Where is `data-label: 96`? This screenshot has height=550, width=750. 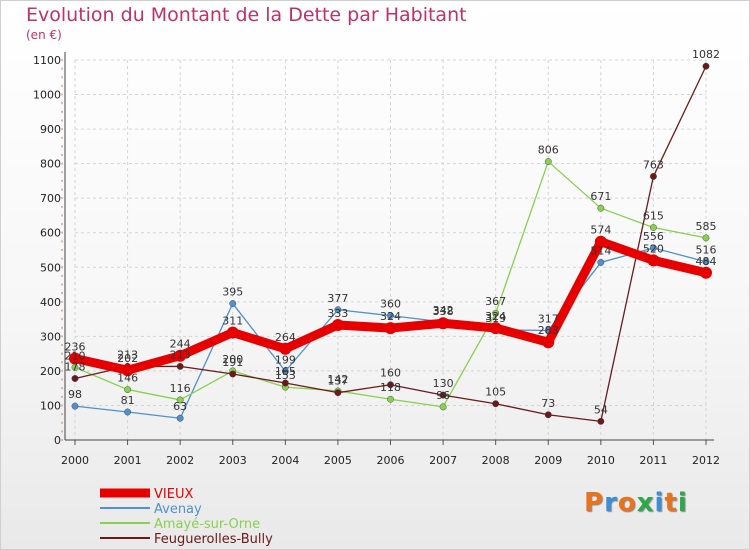 data-label: 96 is located at coordinates (443, 395).